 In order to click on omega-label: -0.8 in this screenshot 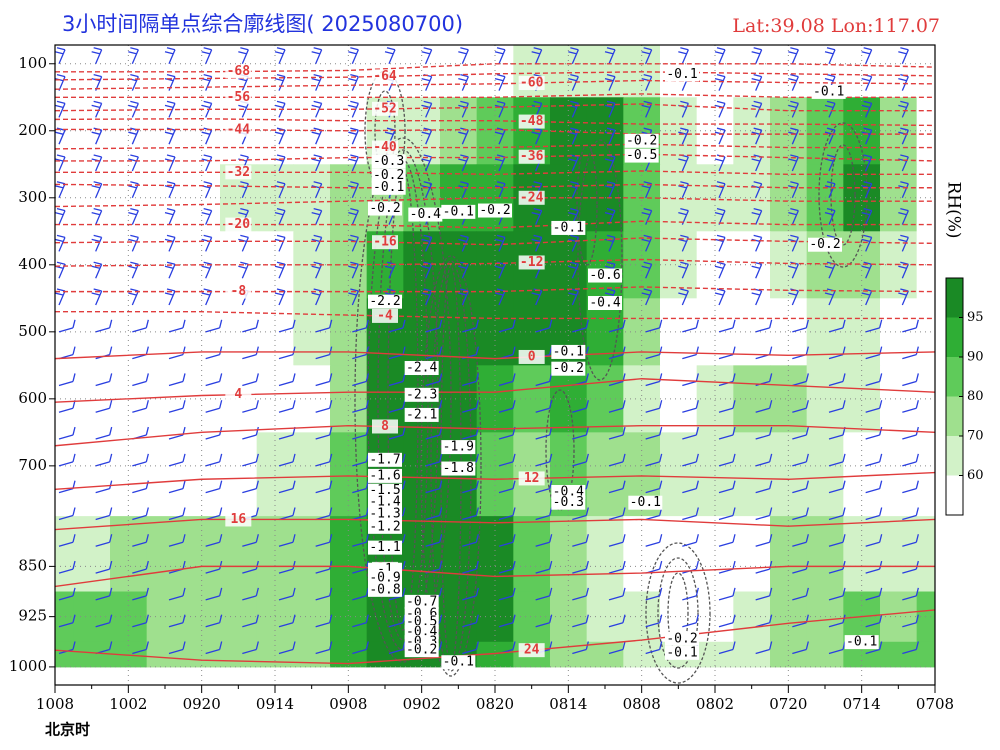, I will do `click(384, 589)`.